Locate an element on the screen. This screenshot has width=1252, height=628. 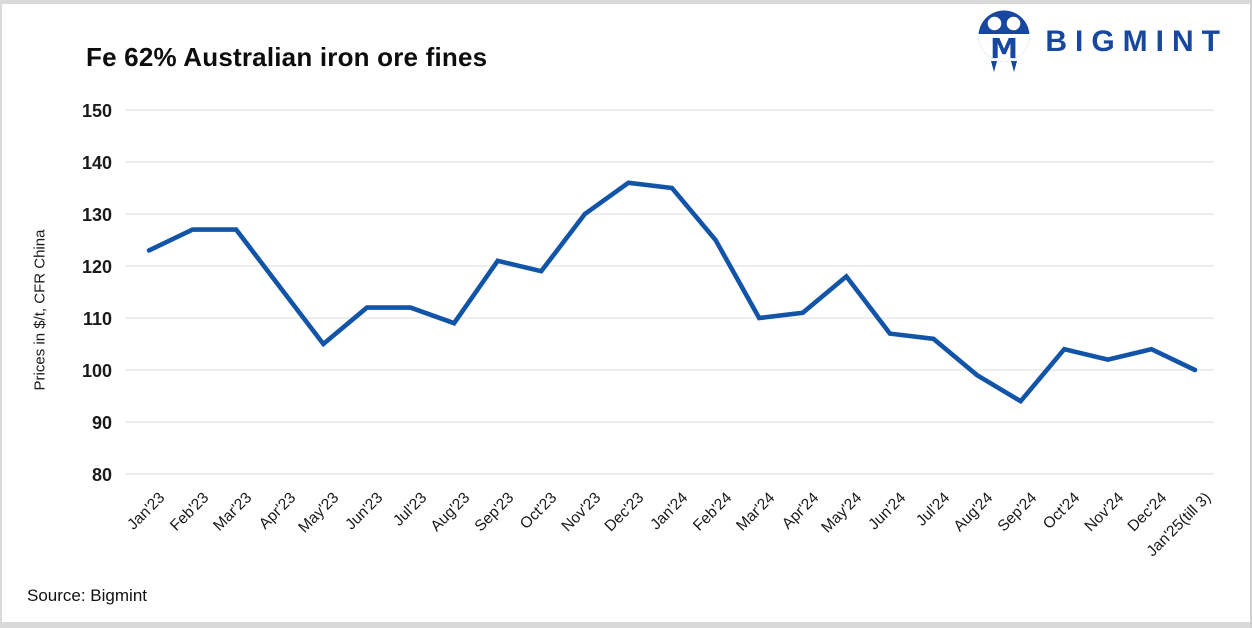
bigmint-logo: M BIGMINT is located at coordinates (1101, 42).